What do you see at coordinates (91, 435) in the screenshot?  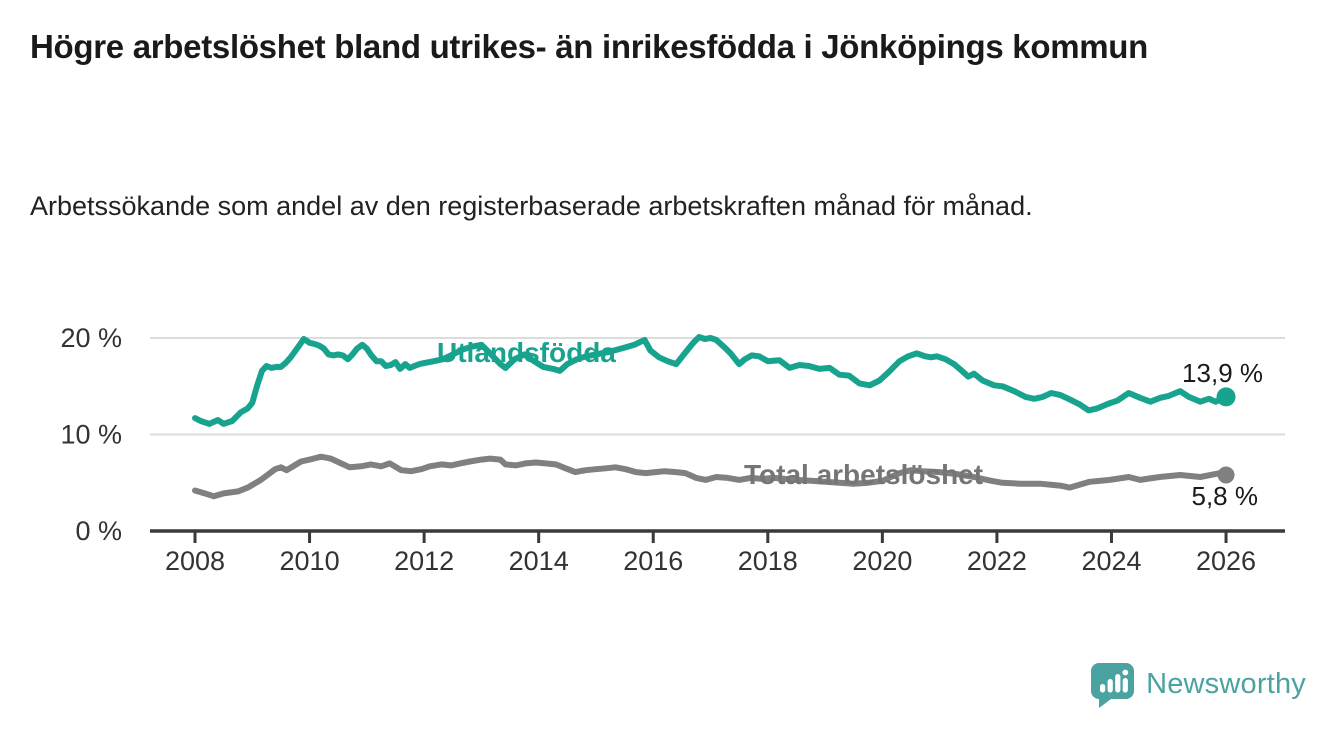 I see `y-tick-label: 10 %` at bounding box center [91, 435].